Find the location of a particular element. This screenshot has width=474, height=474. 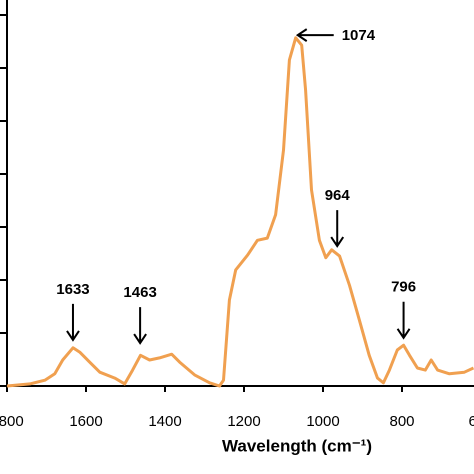

annotation-label: 964 is located at coordinates (338, 195).